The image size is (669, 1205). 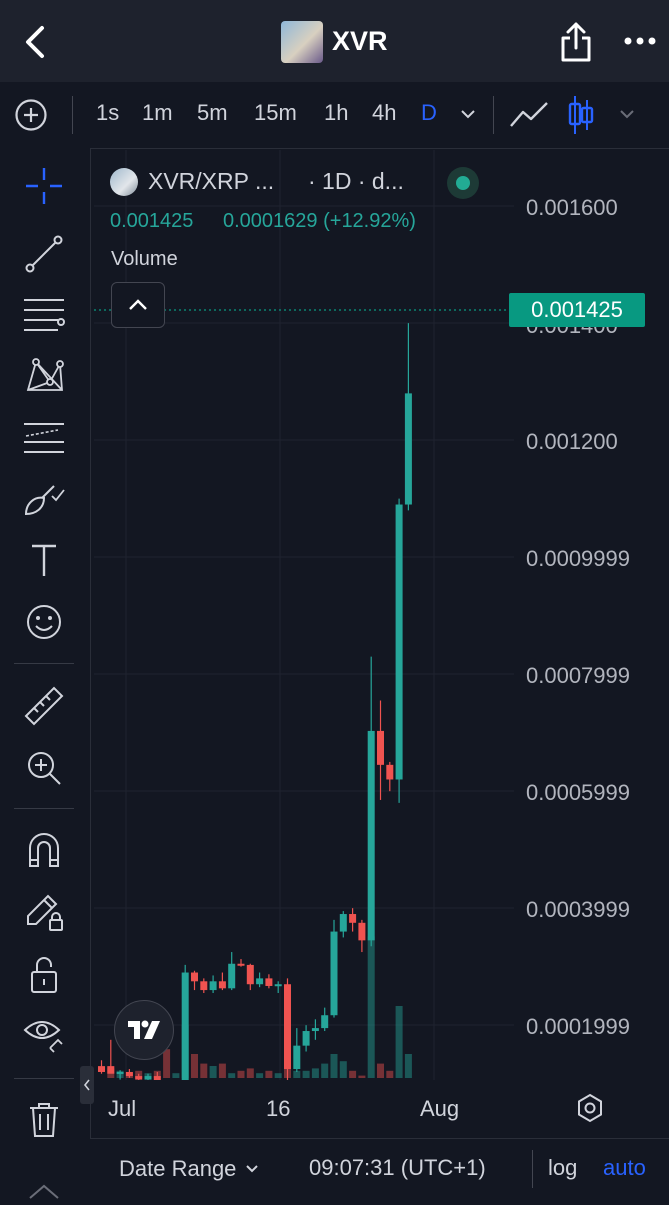 I want to click on chart-settings-button, so click(x=590, y=1108).